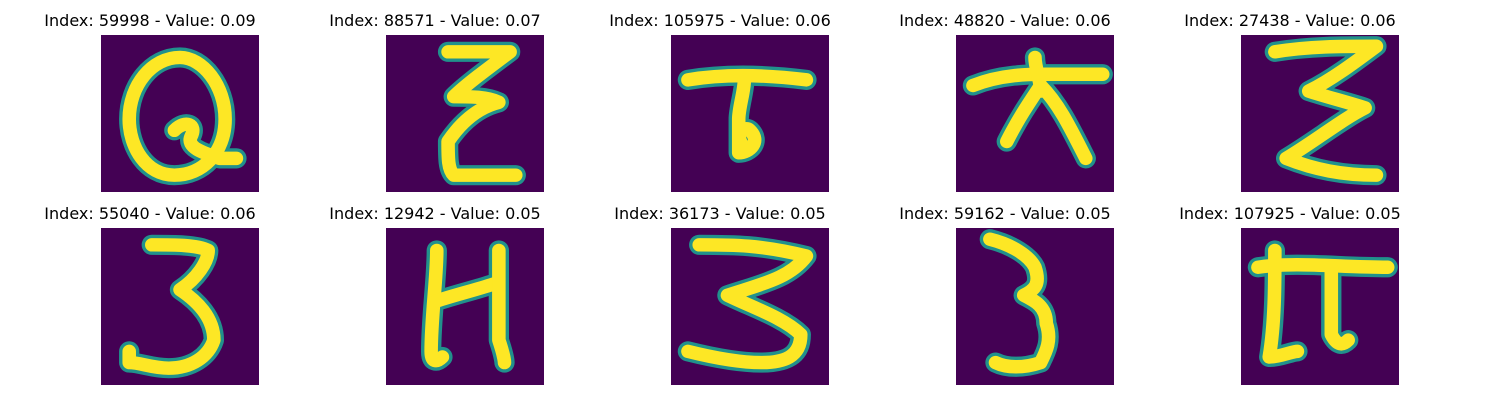  I want to click on subplot-2: Index: 88571 - Value: 0.07, so click(435, 96).